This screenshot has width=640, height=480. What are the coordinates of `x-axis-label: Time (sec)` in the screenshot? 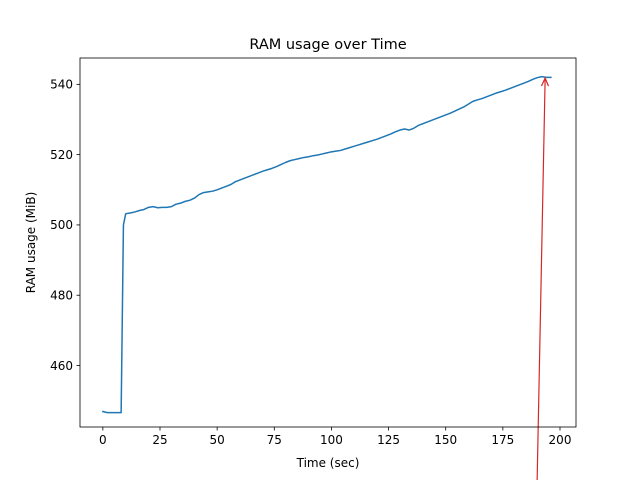 It's located at (328, 463).